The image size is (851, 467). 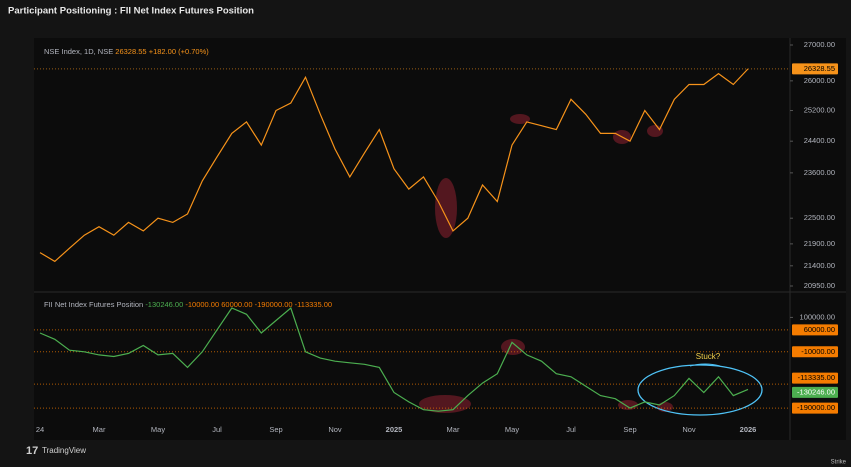 What do you see at coordinates (700, 390) in the screenshot?
I see `blue-circle` at bounding box center [700, 390].